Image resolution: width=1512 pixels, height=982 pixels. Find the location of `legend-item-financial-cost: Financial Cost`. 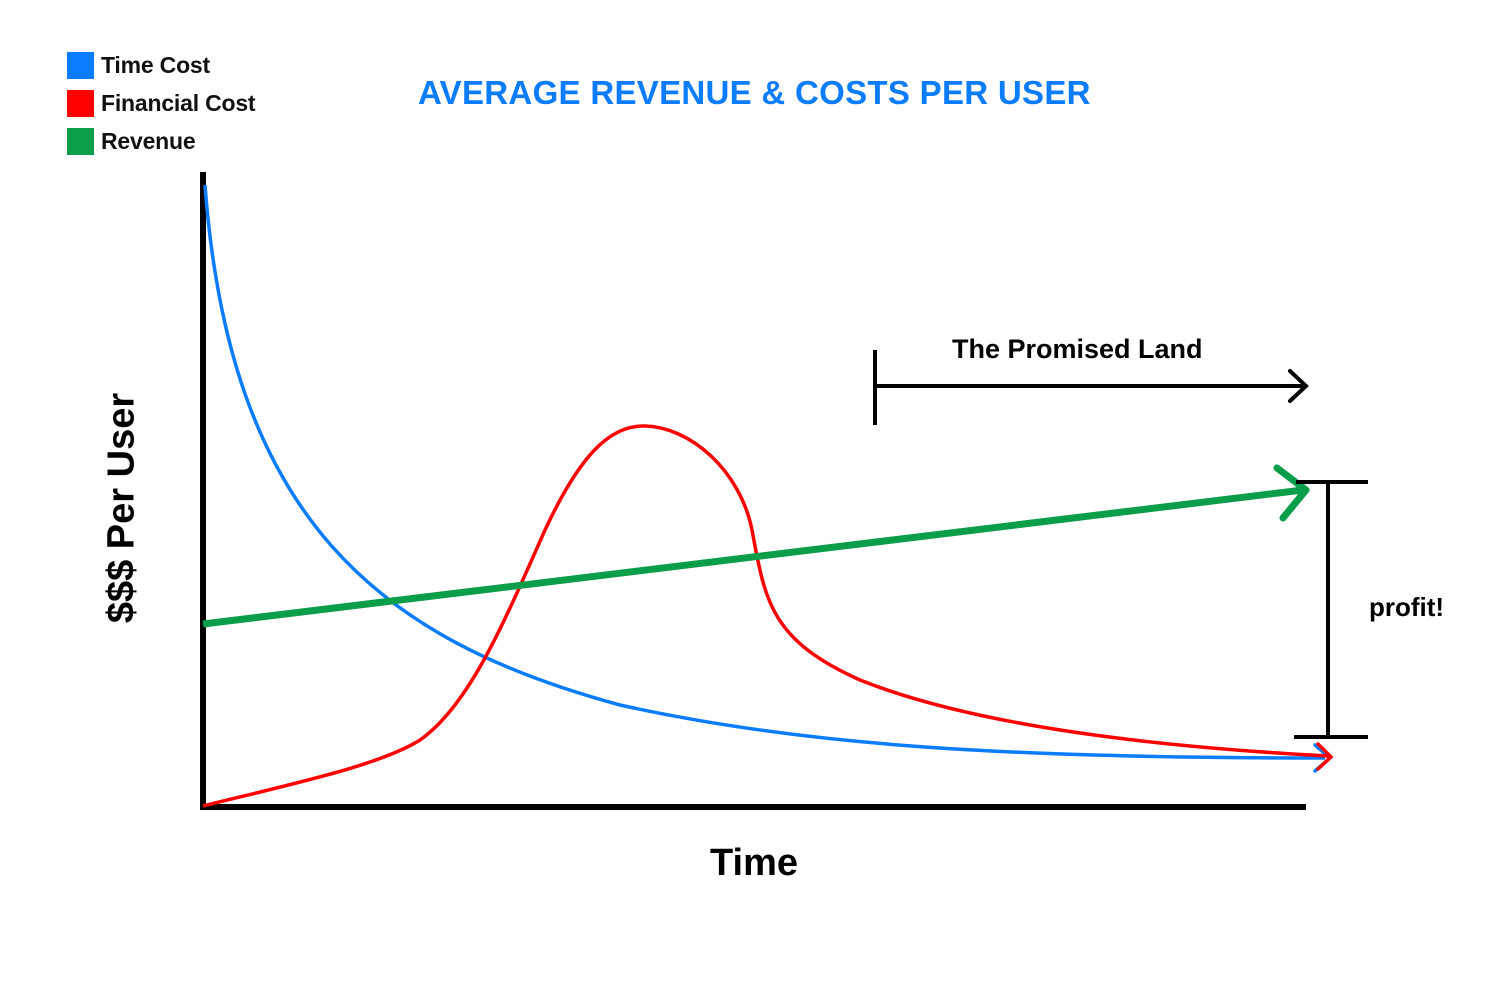

legend-item-financial-cost: Financial Cost is located at coordinates (161, 103).